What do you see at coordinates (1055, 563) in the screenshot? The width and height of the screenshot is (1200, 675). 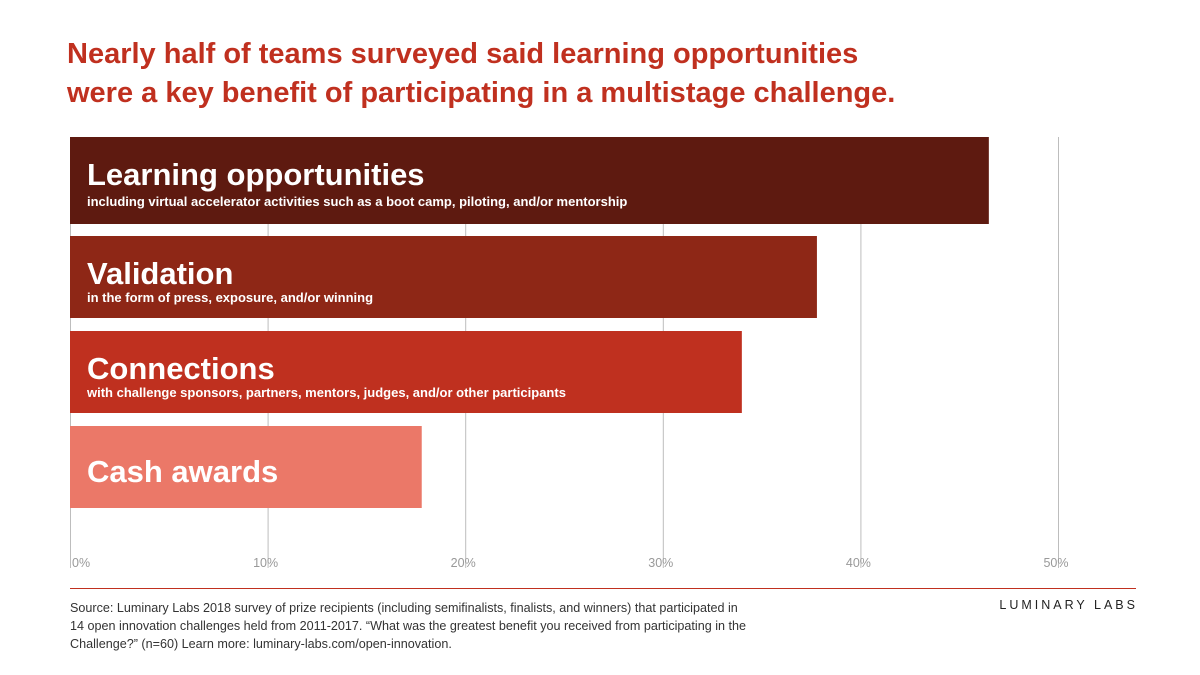 I see `x-tick-label: 50%` at bounding box center [1055, 563].